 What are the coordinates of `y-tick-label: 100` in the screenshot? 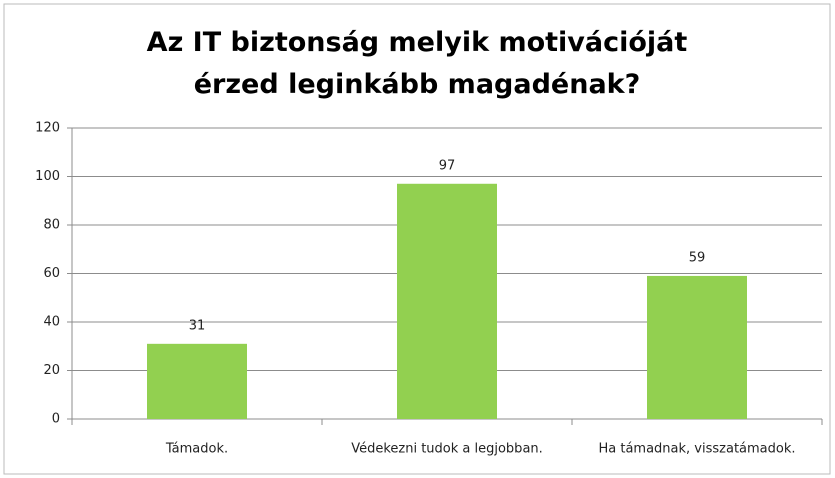 It's located at (47, 176).